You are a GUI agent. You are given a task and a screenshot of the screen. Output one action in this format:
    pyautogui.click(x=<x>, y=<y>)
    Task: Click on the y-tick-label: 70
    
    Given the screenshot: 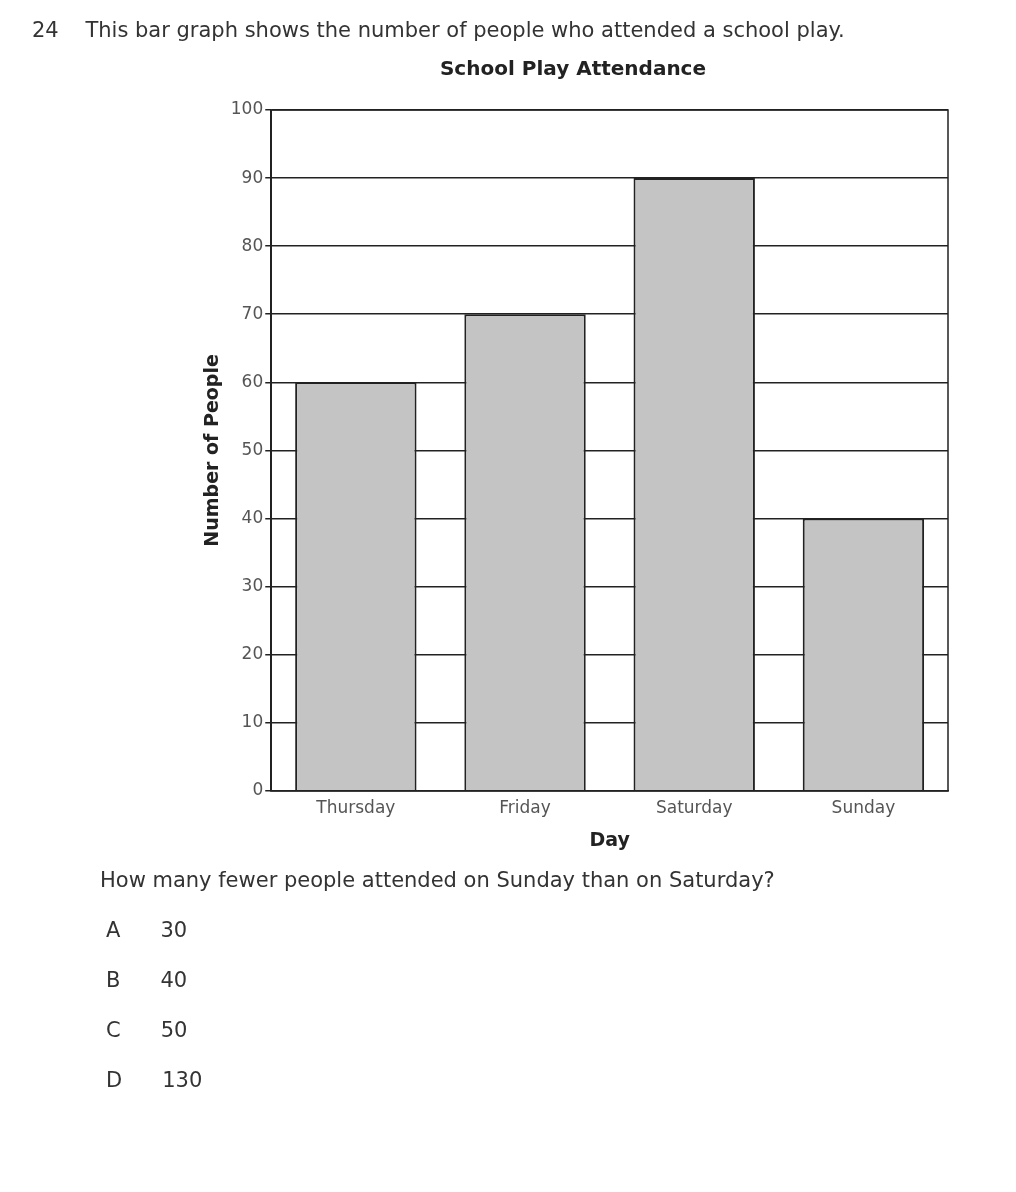 What is the action you would take?
    pyautogui.click(x=252, y=312)
    